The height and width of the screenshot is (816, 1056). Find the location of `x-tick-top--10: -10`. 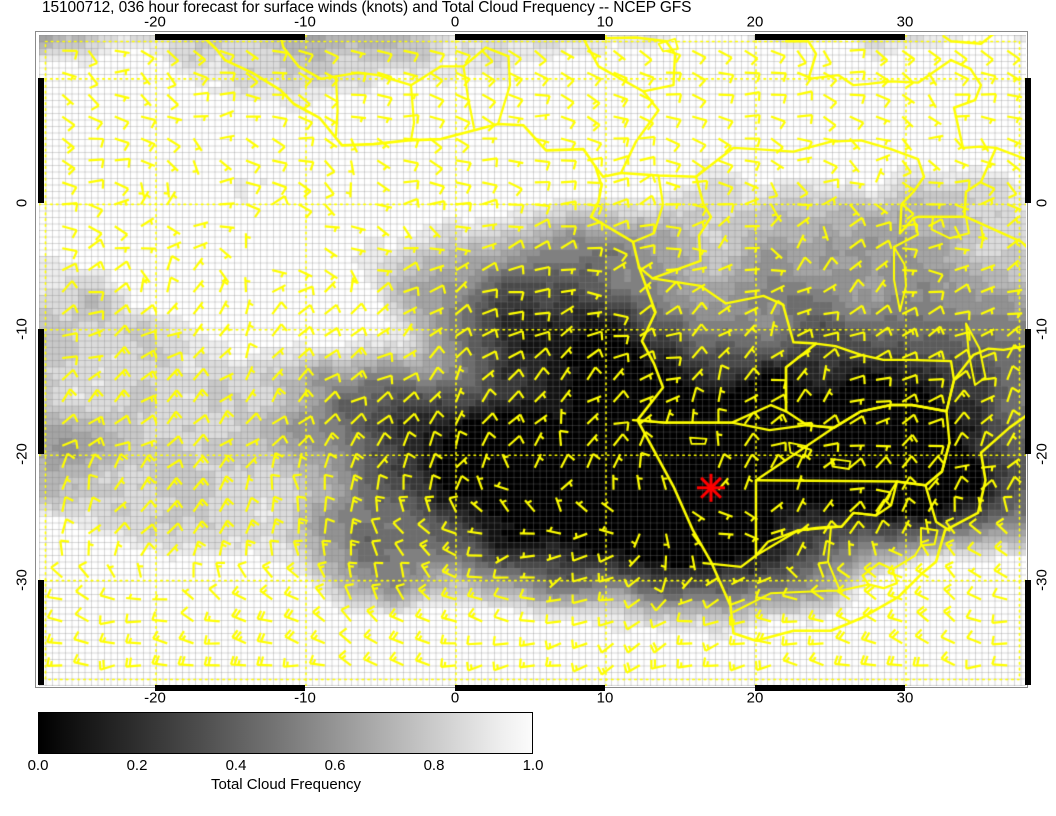

x-tick-top--10: -10 is located at coordinates (305, 22).